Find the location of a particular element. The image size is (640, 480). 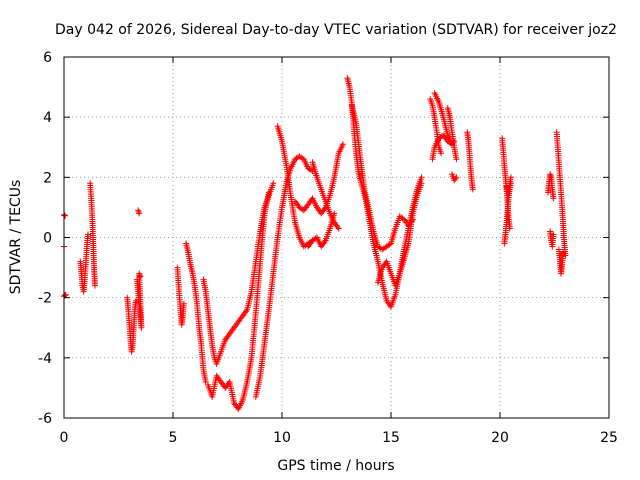

x-axis-label: GPS time / hours is located at coordinates (335, 466).